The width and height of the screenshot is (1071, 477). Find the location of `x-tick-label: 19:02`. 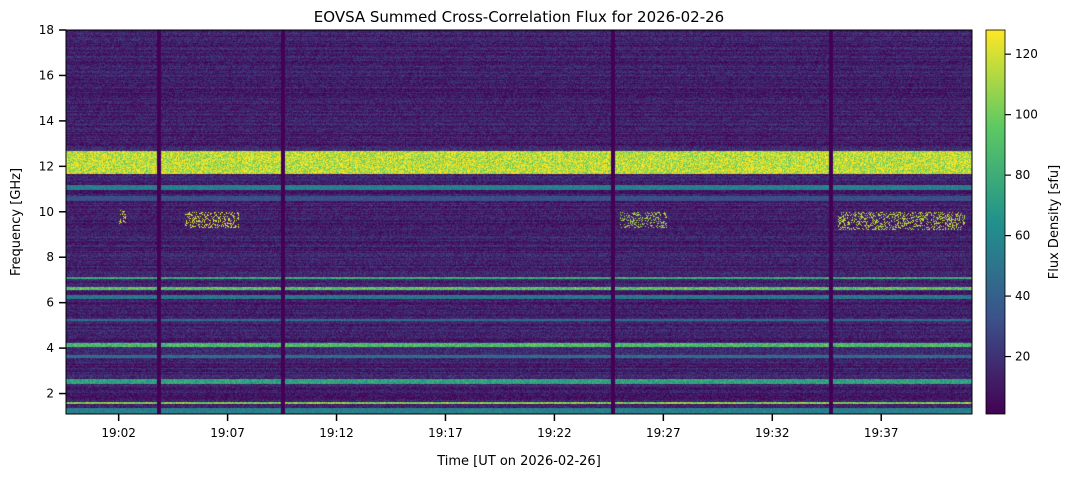

x-tick-label: 19:02 is located at coordinates (118, 433).